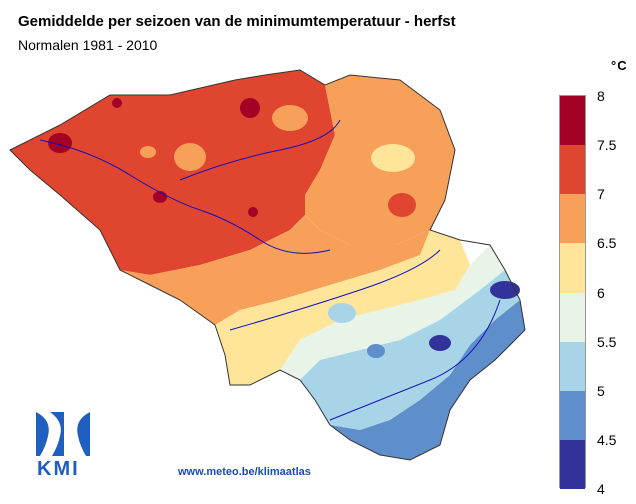 This screenshot has height=504, width=636. Describe the element at coordinates (607, 145) in the screenshot. I see `legend-tick-label: 7.5` at that location.